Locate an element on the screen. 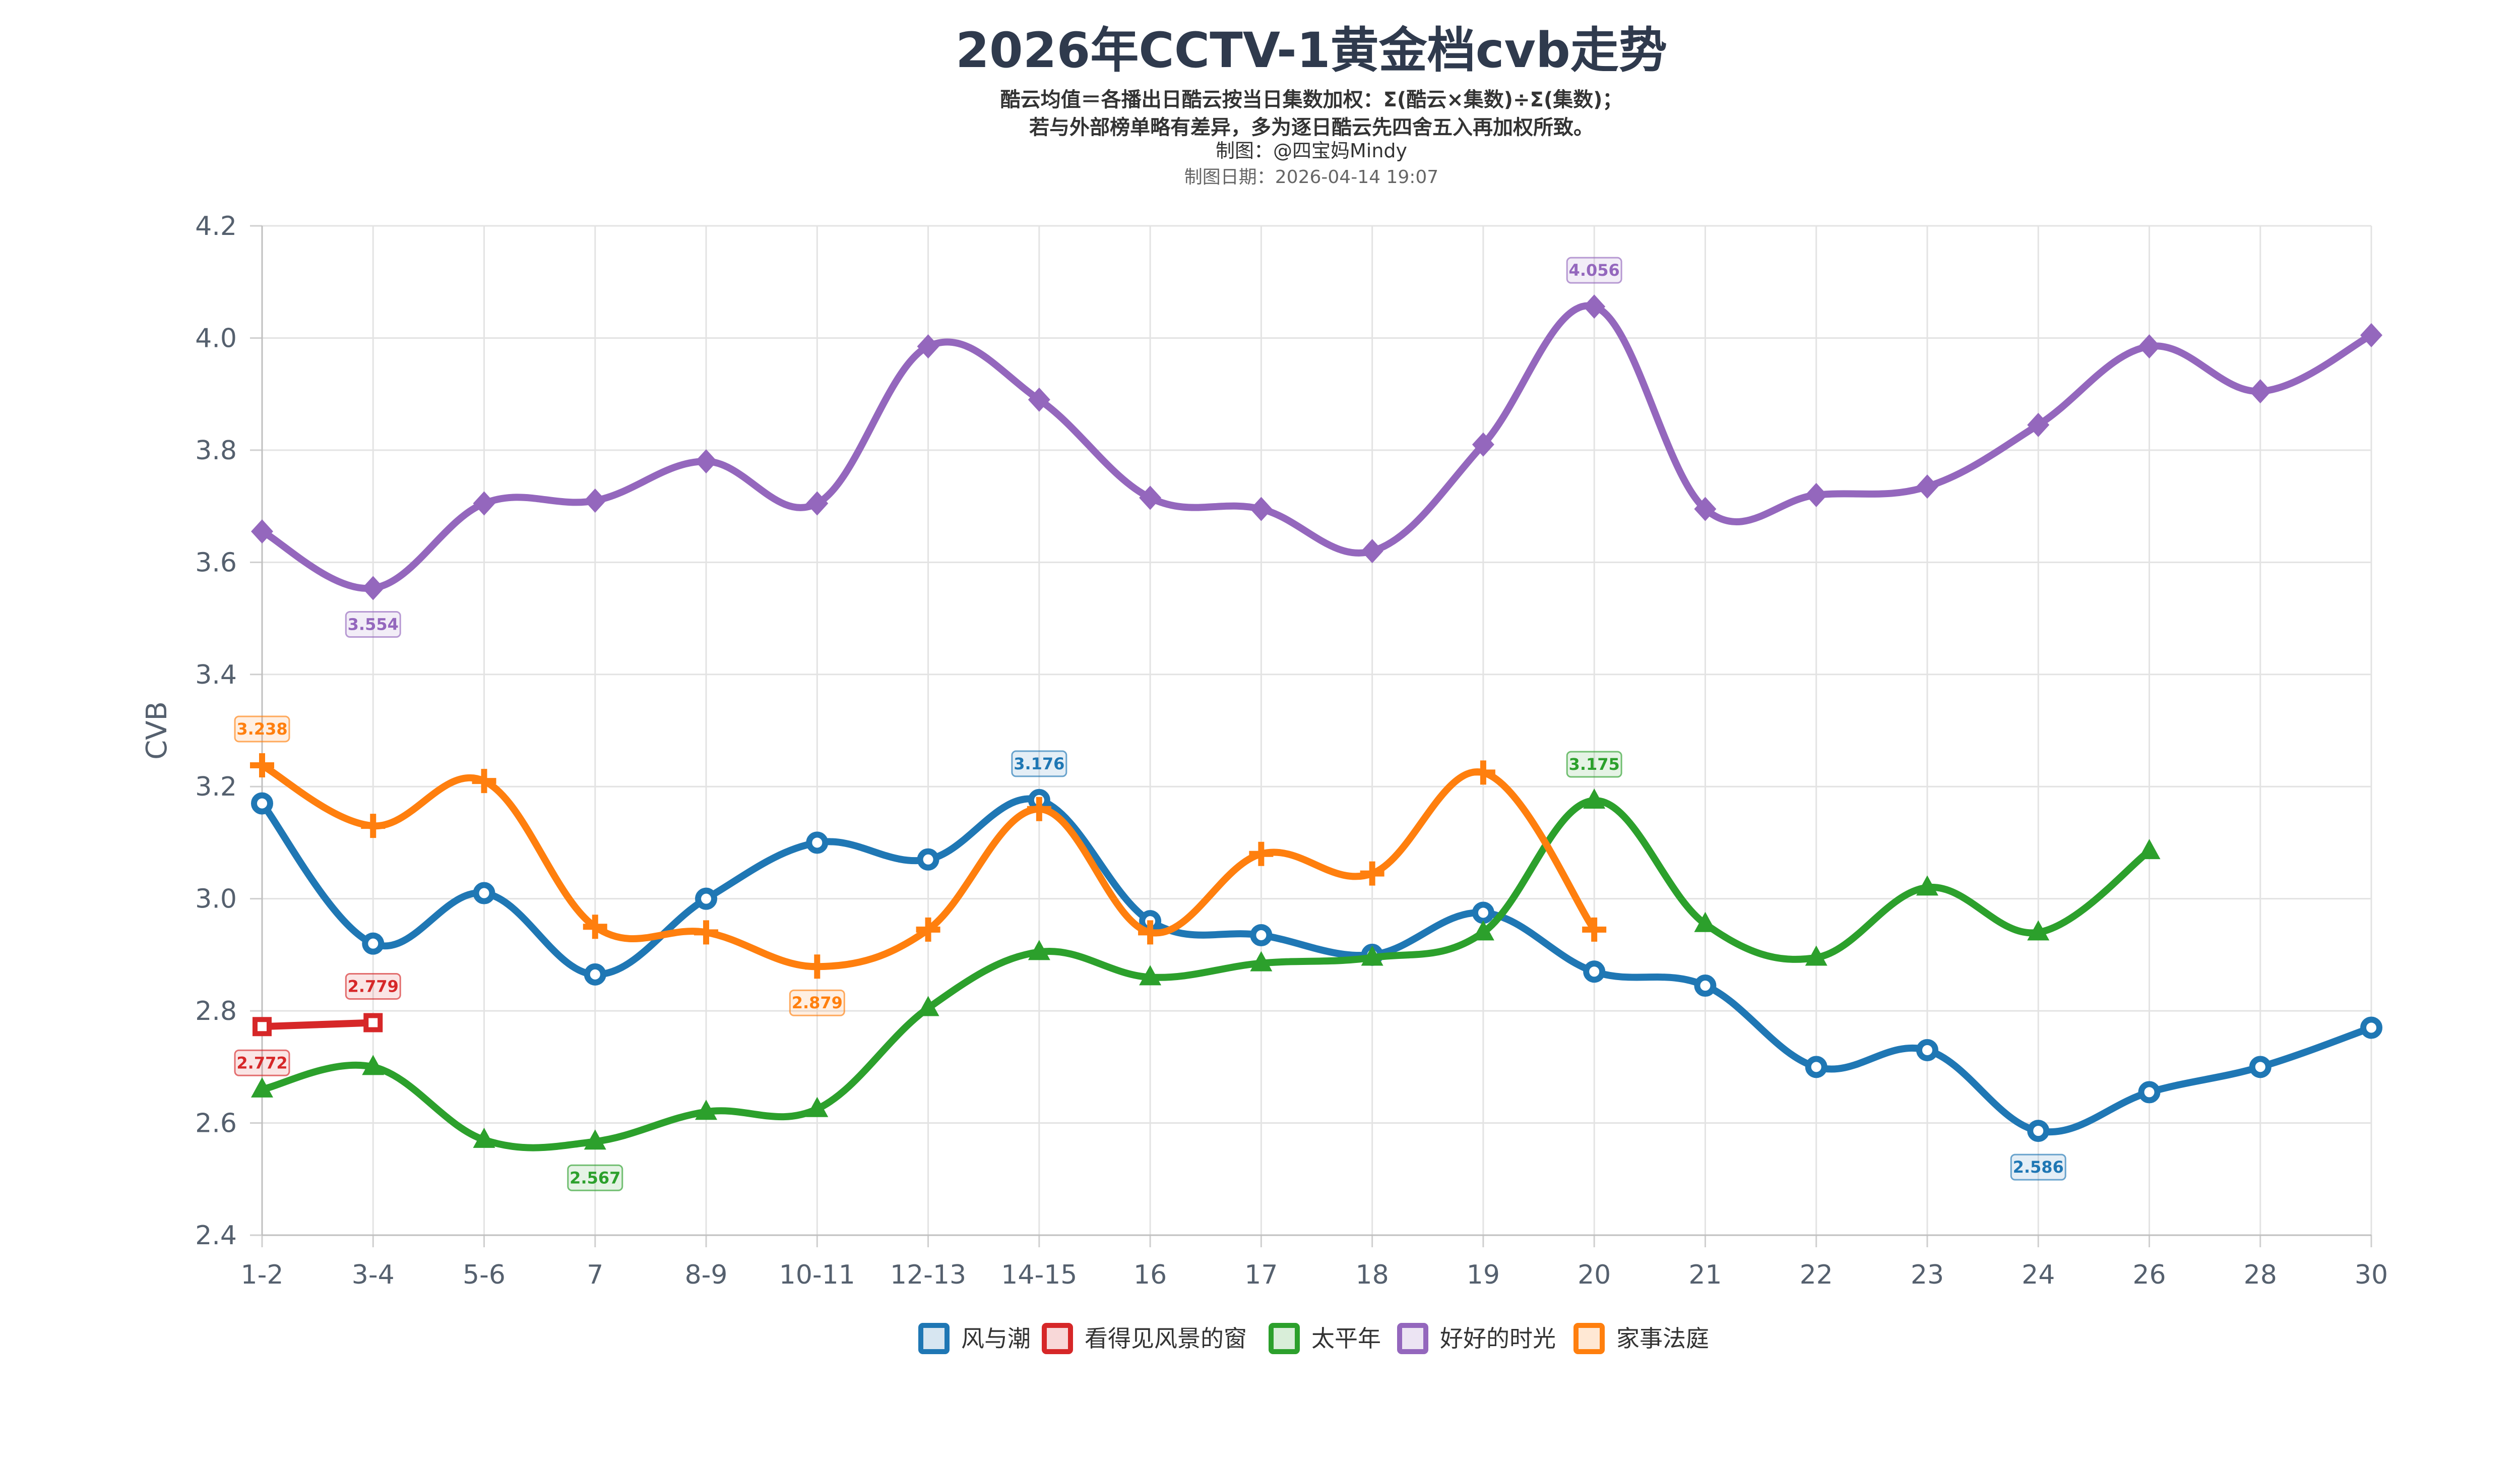 The image size is (2520, 1457). x-tick-label: 18 is located at coordinates (1372, 1275).